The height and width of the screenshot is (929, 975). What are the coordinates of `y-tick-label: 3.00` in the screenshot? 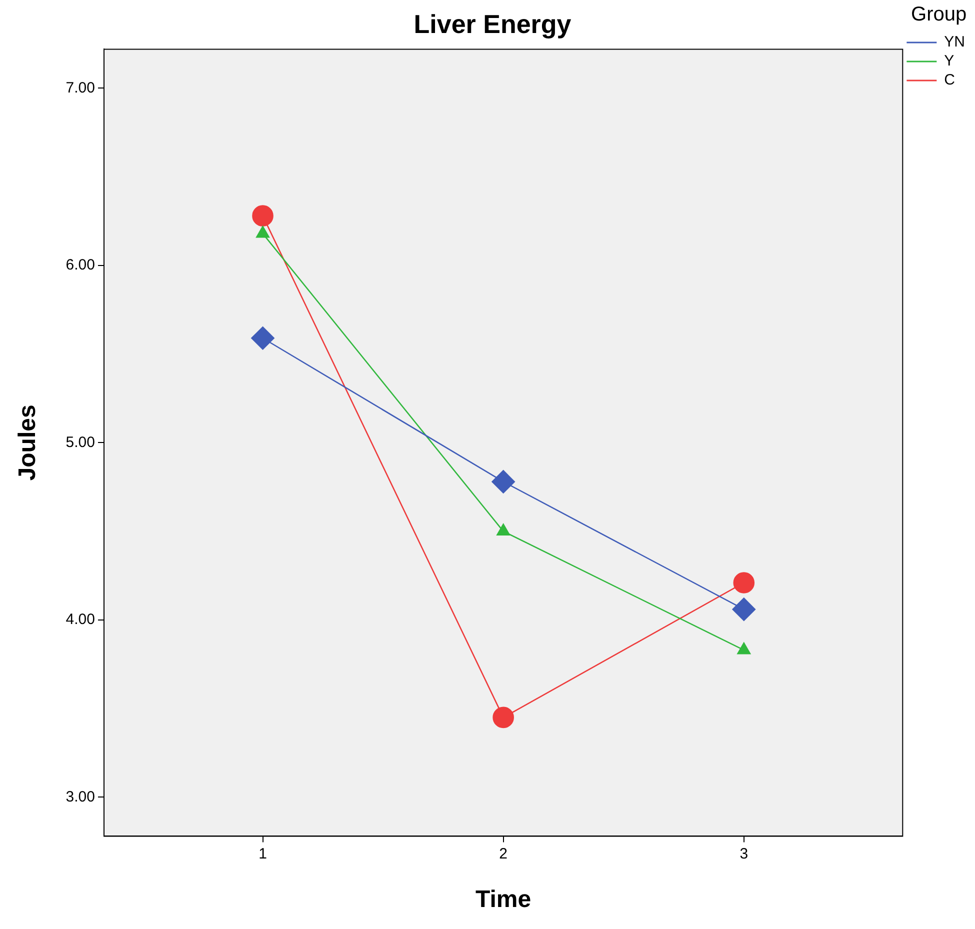 It's located at (80, 797).